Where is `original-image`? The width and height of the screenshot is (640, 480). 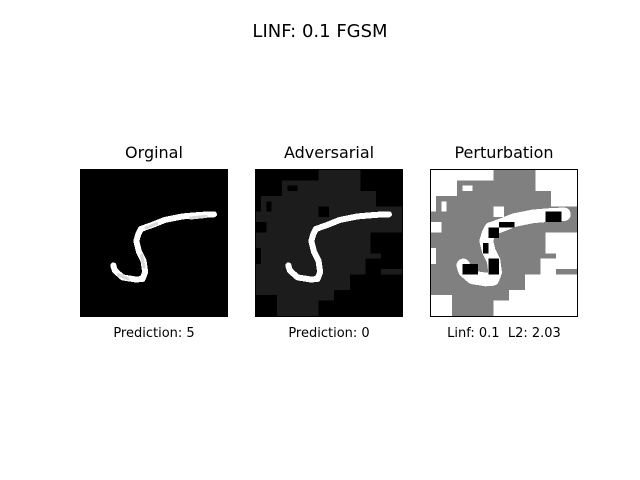
original-image is located at coordinates (154, 243).